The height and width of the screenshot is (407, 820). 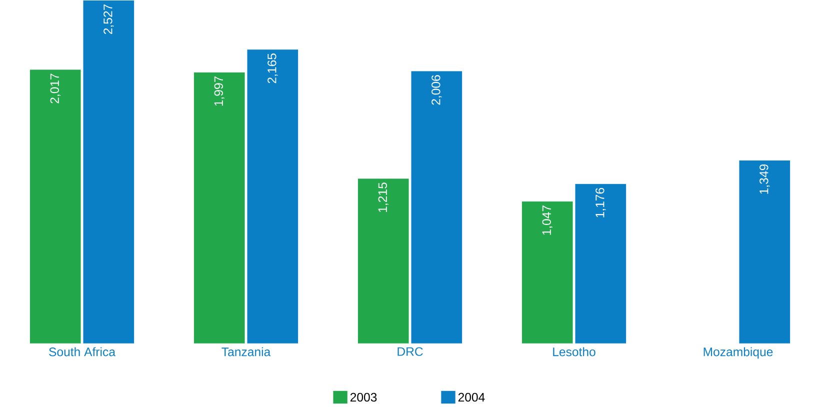 I want to click on data-label: 2,006, so click(x=437, y=90).